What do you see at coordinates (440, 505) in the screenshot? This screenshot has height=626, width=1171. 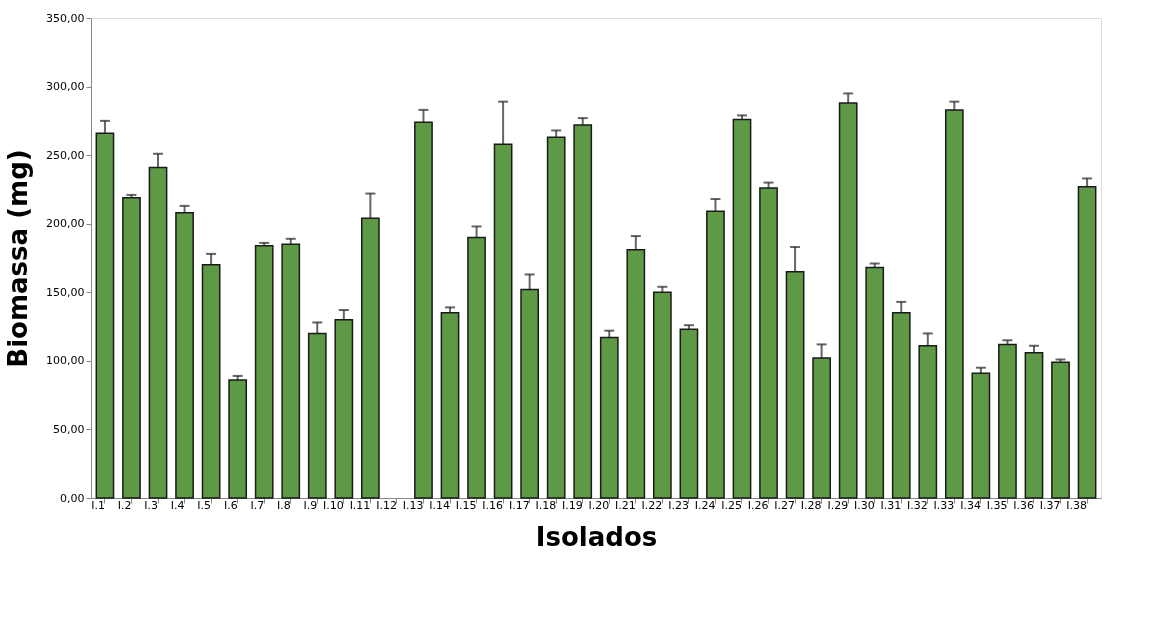 I see `x-tick-label: I.14` at bounding box center [440, 505].